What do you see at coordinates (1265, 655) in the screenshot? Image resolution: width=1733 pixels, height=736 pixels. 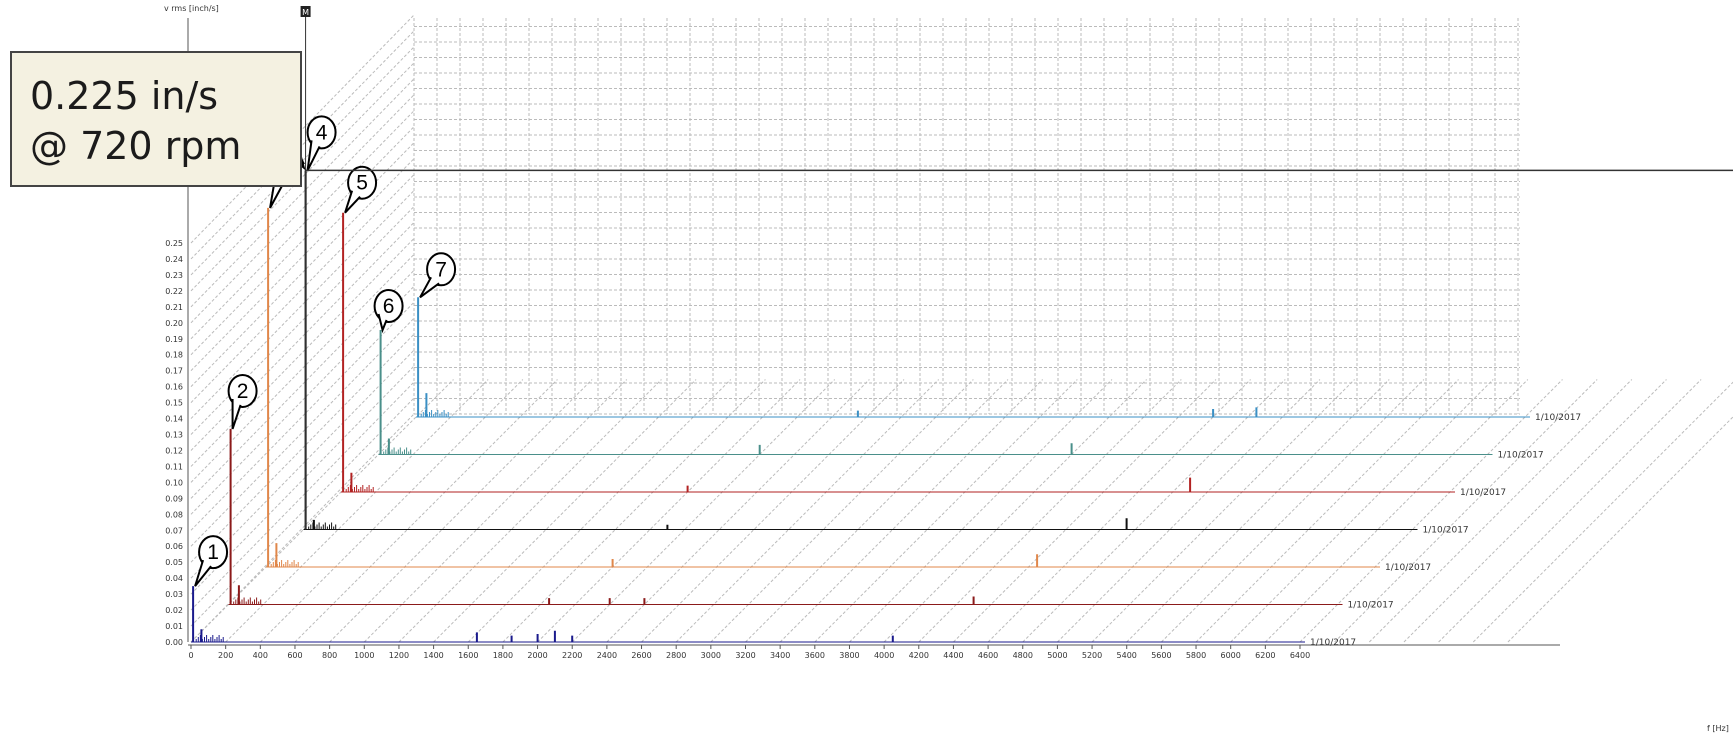 I see `x-tick-label: 6200` at bounding box center [1265, 655].